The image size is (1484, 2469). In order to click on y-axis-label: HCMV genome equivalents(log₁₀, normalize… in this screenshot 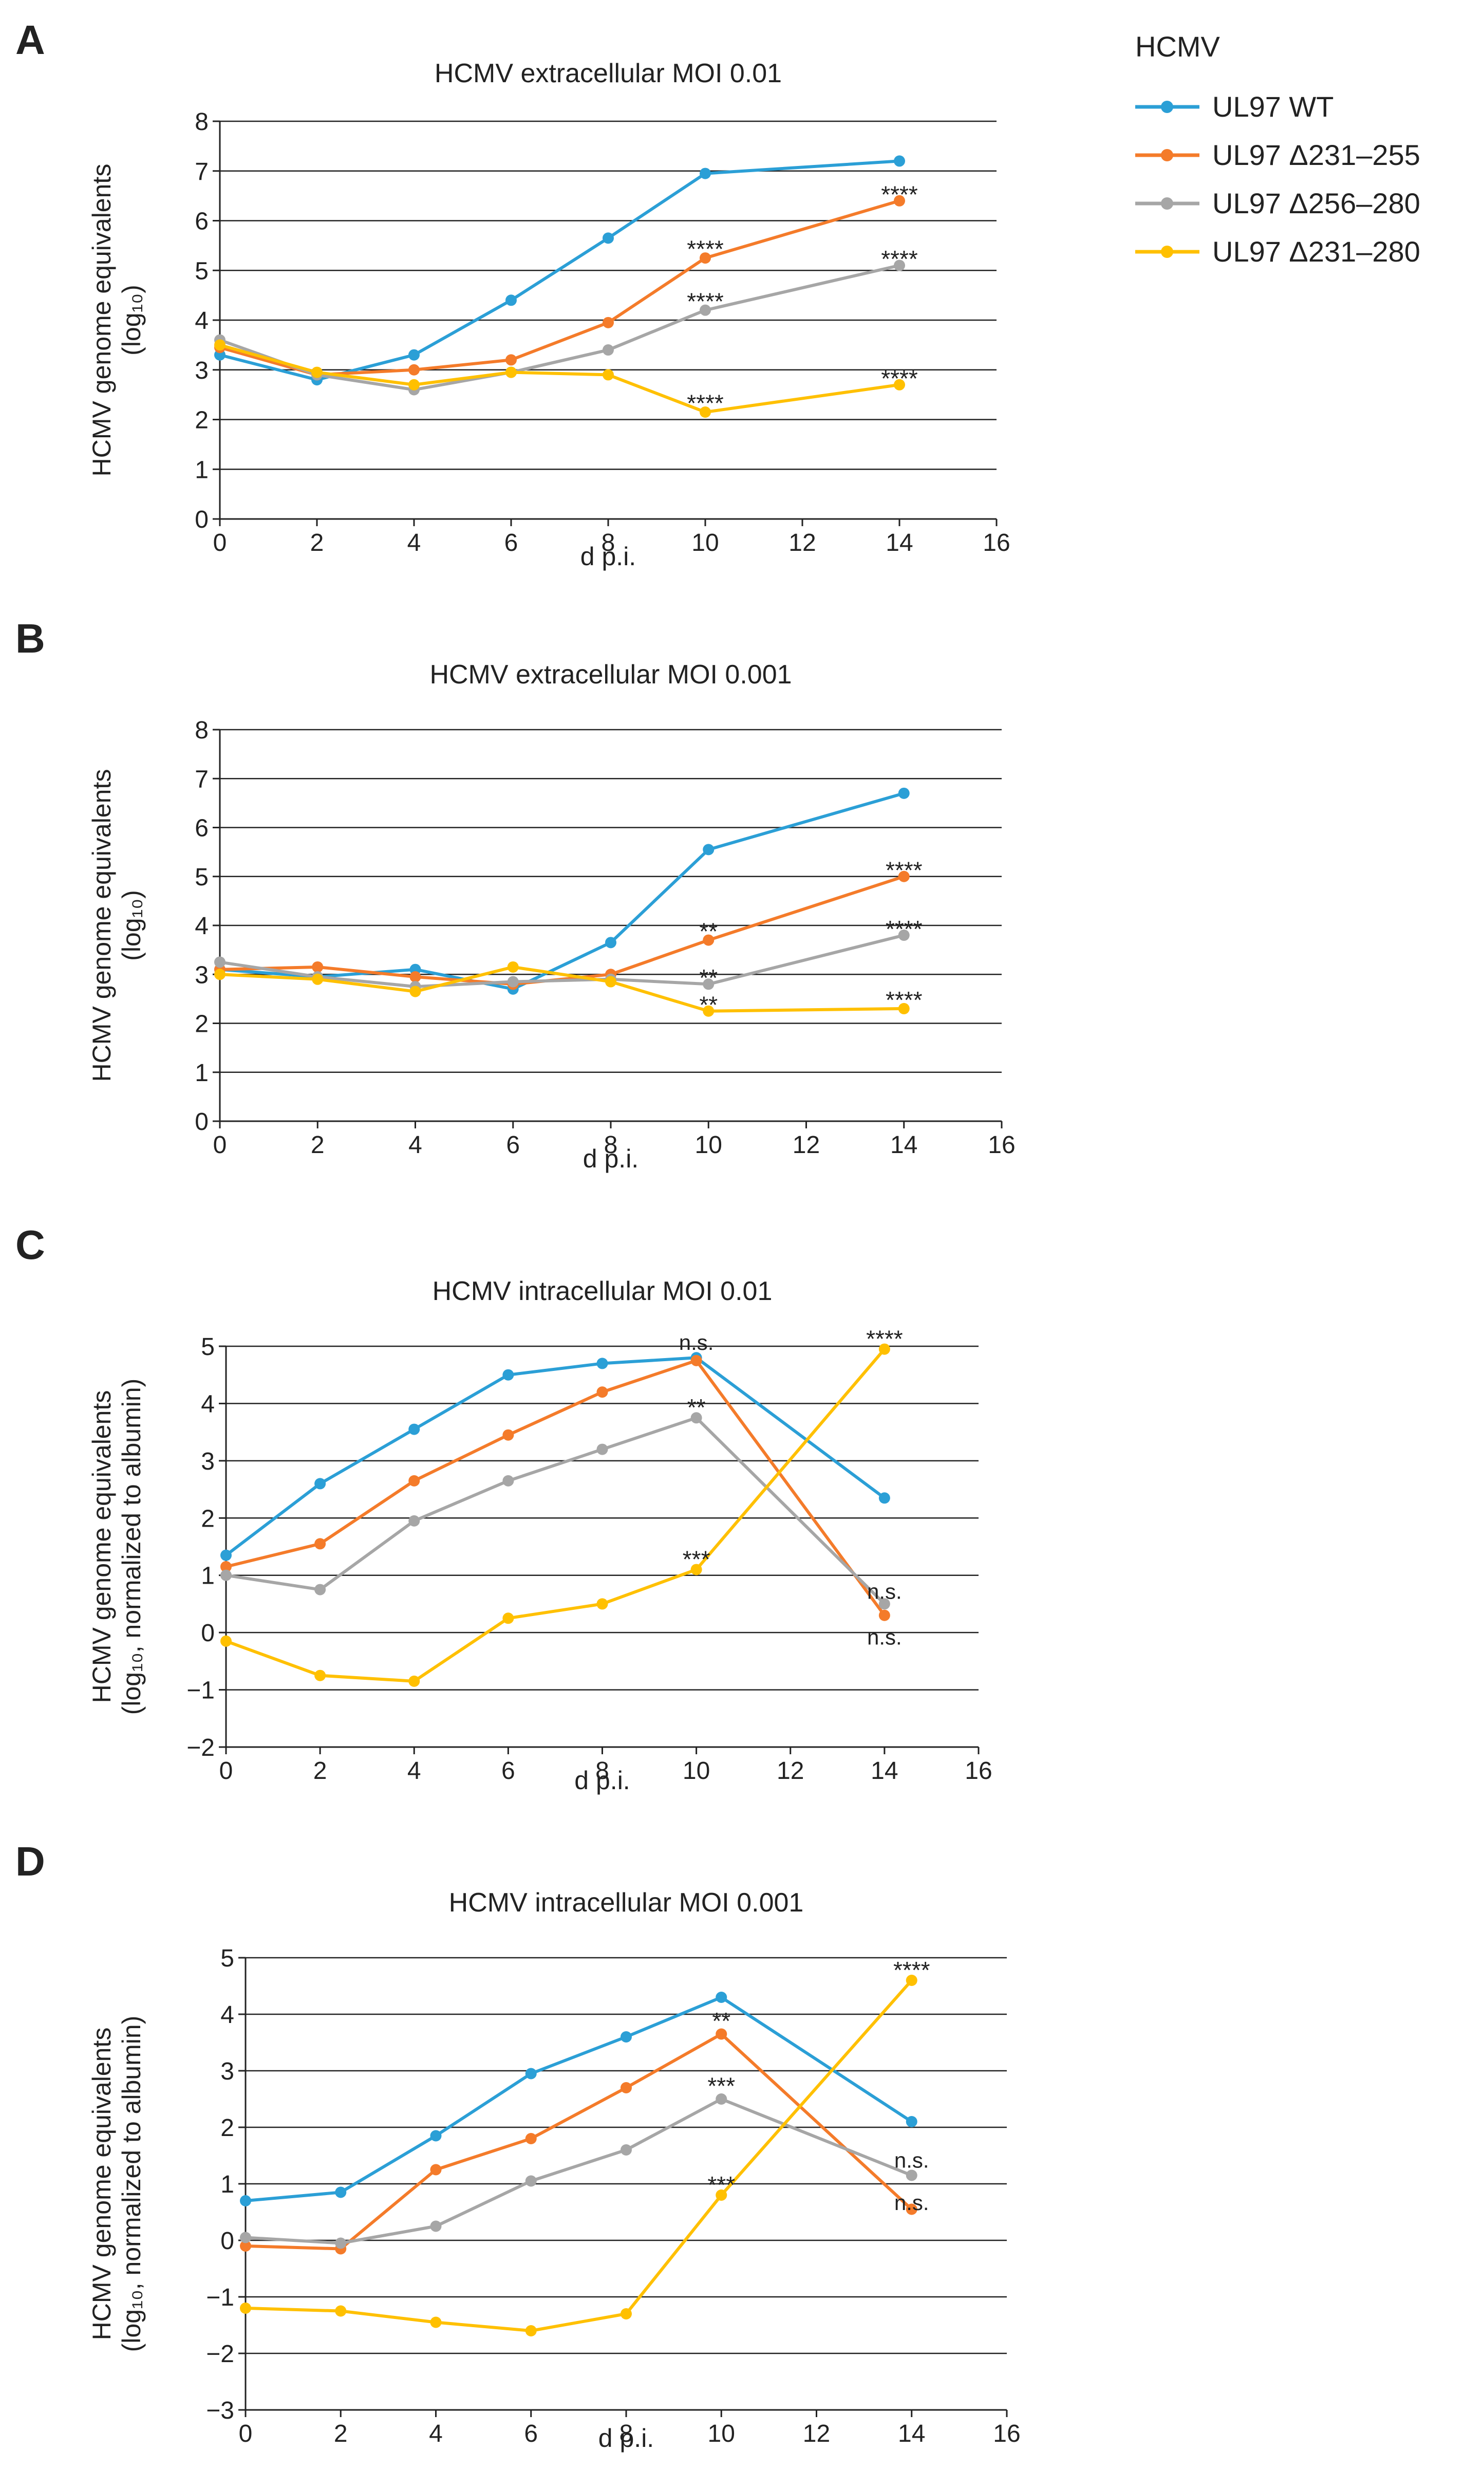, I will do `click(116, 2184)`.